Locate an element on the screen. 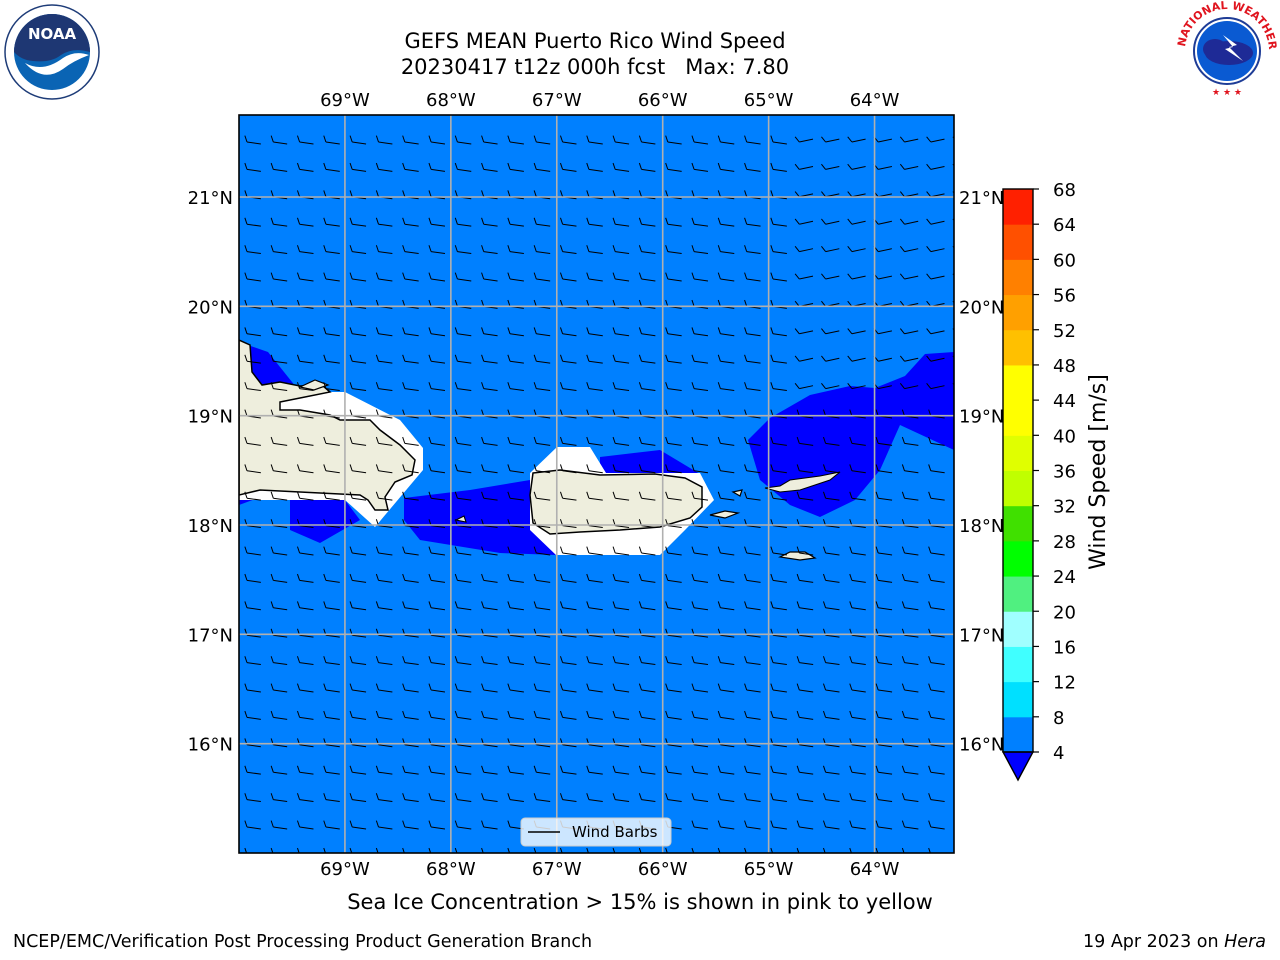  lat-label-right: 21°N is located at coordinates (981, 198).